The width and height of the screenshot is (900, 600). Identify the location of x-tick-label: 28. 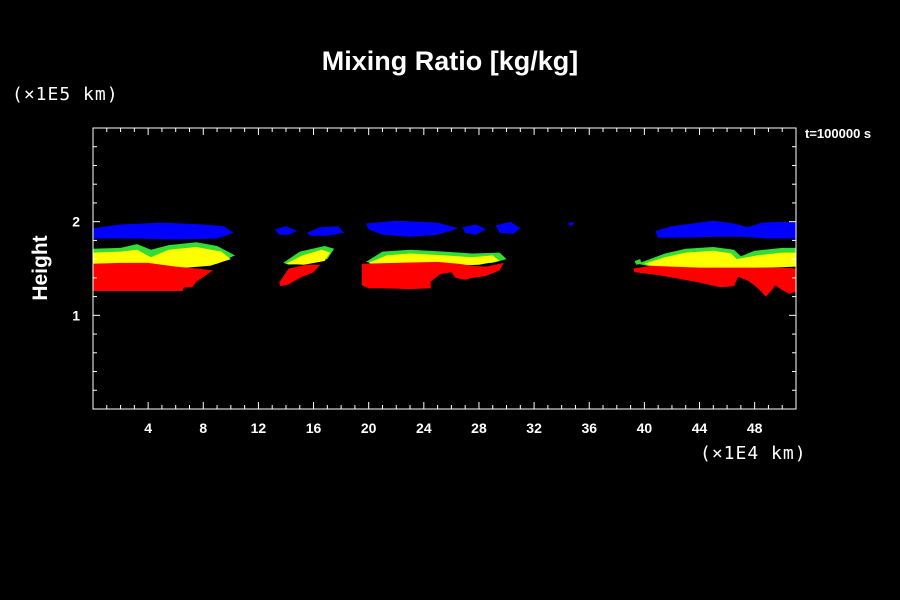
(479, 428).